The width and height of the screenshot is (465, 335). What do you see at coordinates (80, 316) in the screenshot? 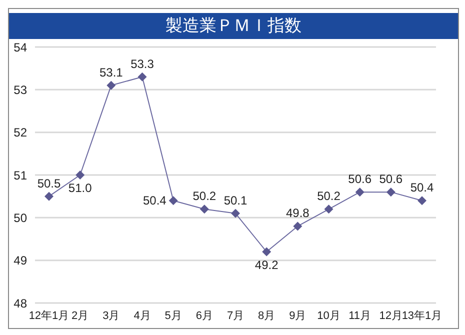
I see `x-tick-label: 2月` at bounding box center [80, 316].